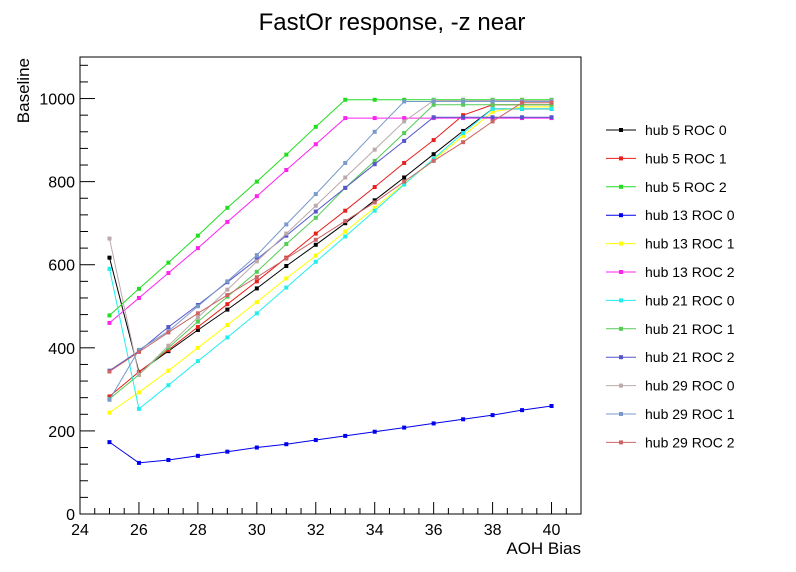 This screenshot has height=572, width=796. I want to click on x-axis-label: AOH Bias, so click(543, 548).